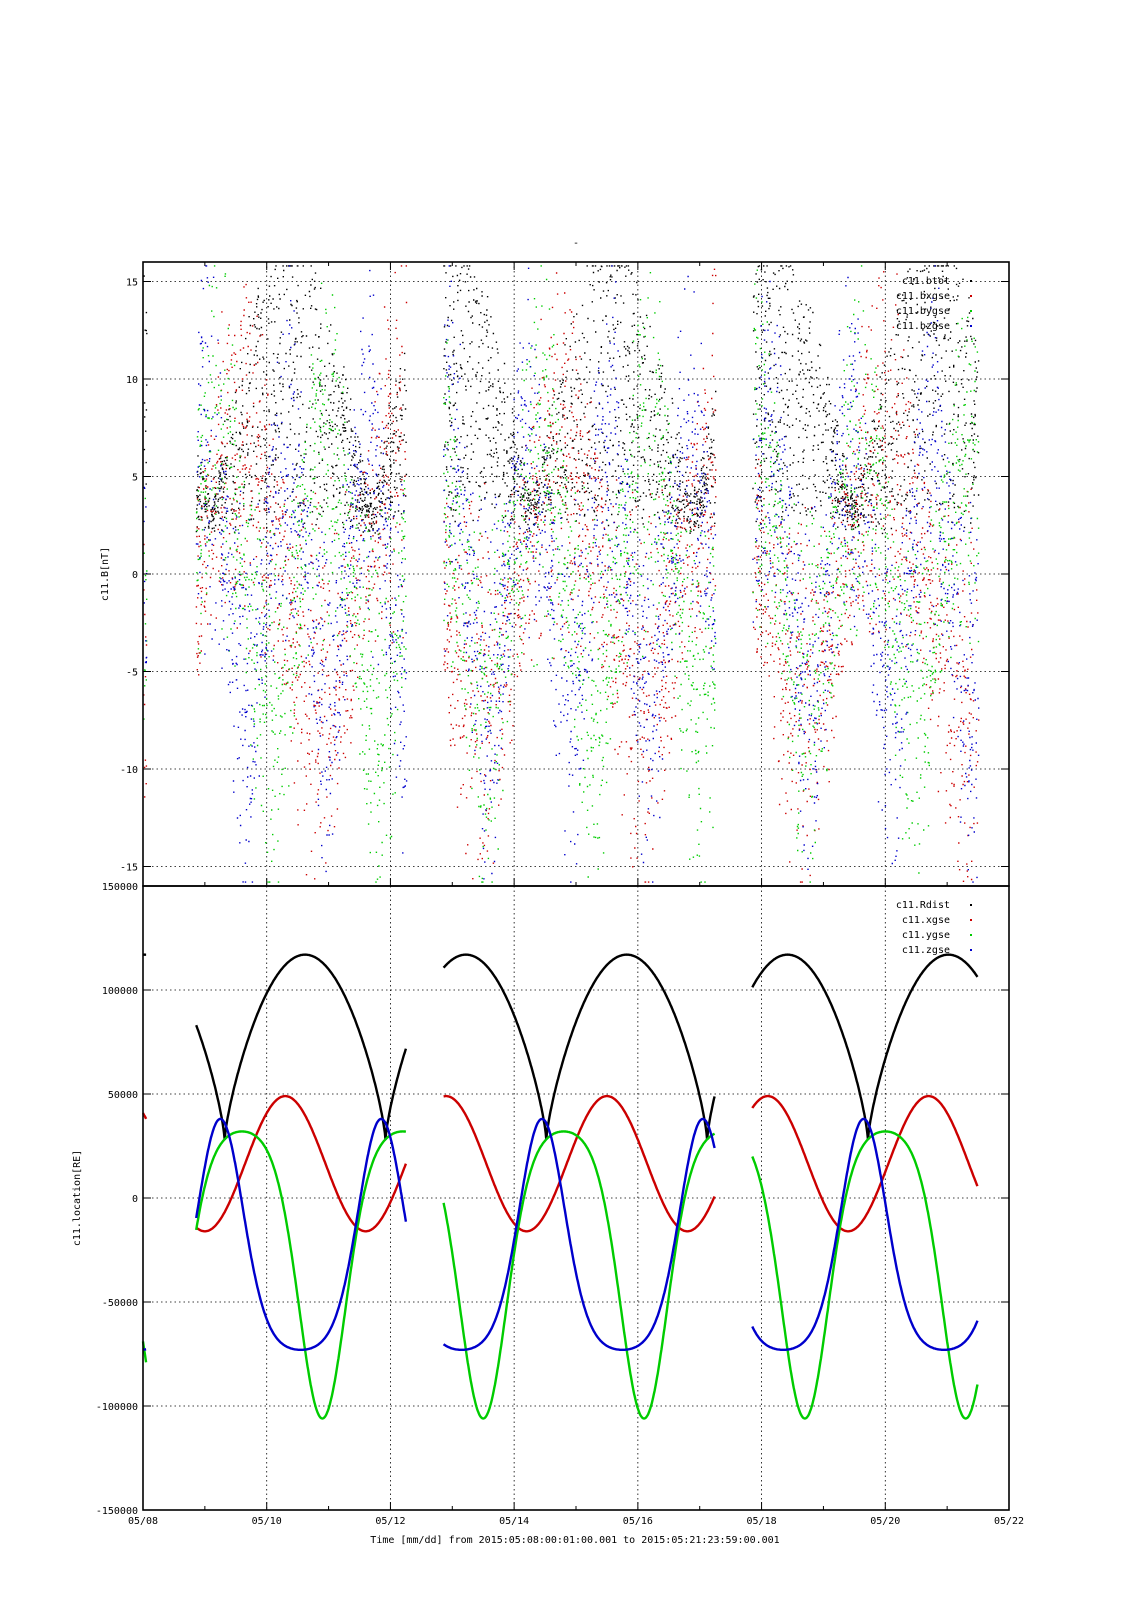 This screenshot has height=1600, width=1131. I want to click on series-line-c11.xgse, so click(560, 1163).